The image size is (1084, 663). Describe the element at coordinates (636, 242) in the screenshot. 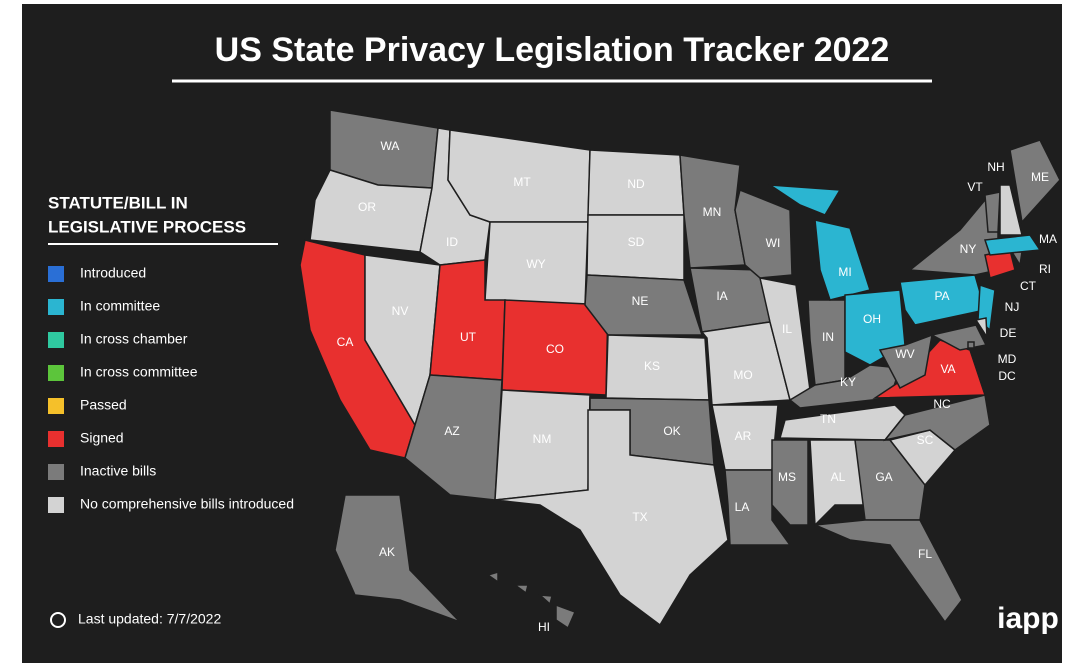

I see `state-label: SD` at that location.